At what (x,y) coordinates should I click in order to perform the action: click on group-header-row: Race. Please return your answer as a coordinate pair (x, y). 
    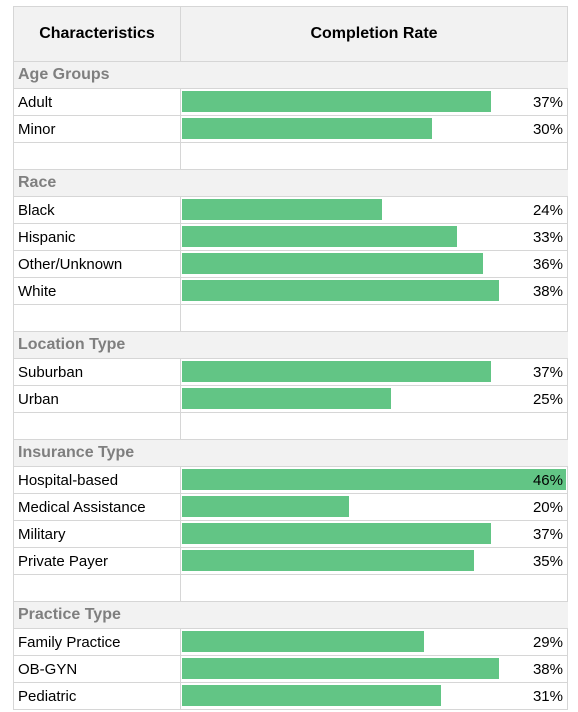
    Looking at the image, I should click on (291, 183).